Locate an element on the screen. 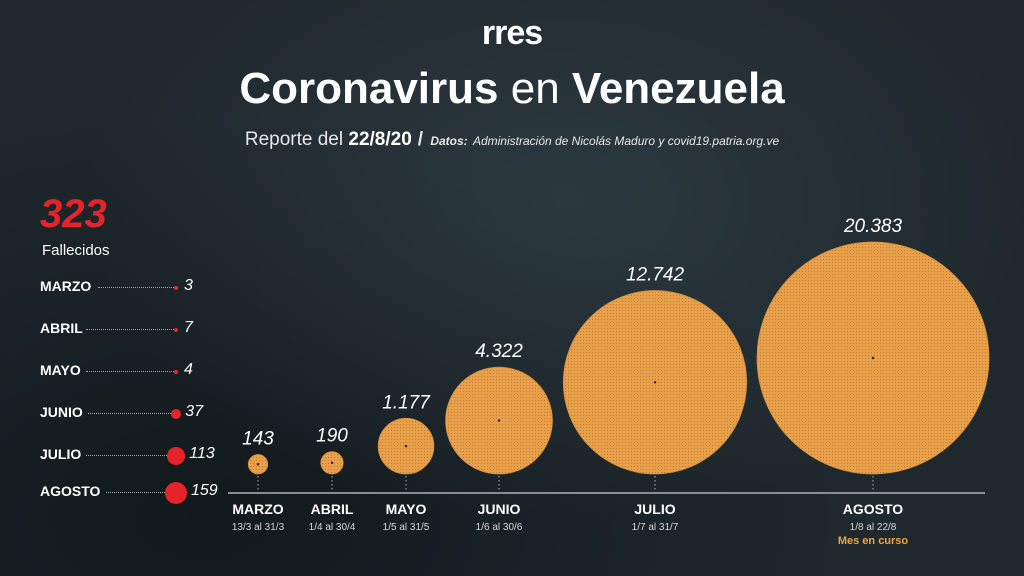 This screenshot has width=1024, height=576. title-word-coronavirus: Coronavirus is located at coordinates (369, 88).